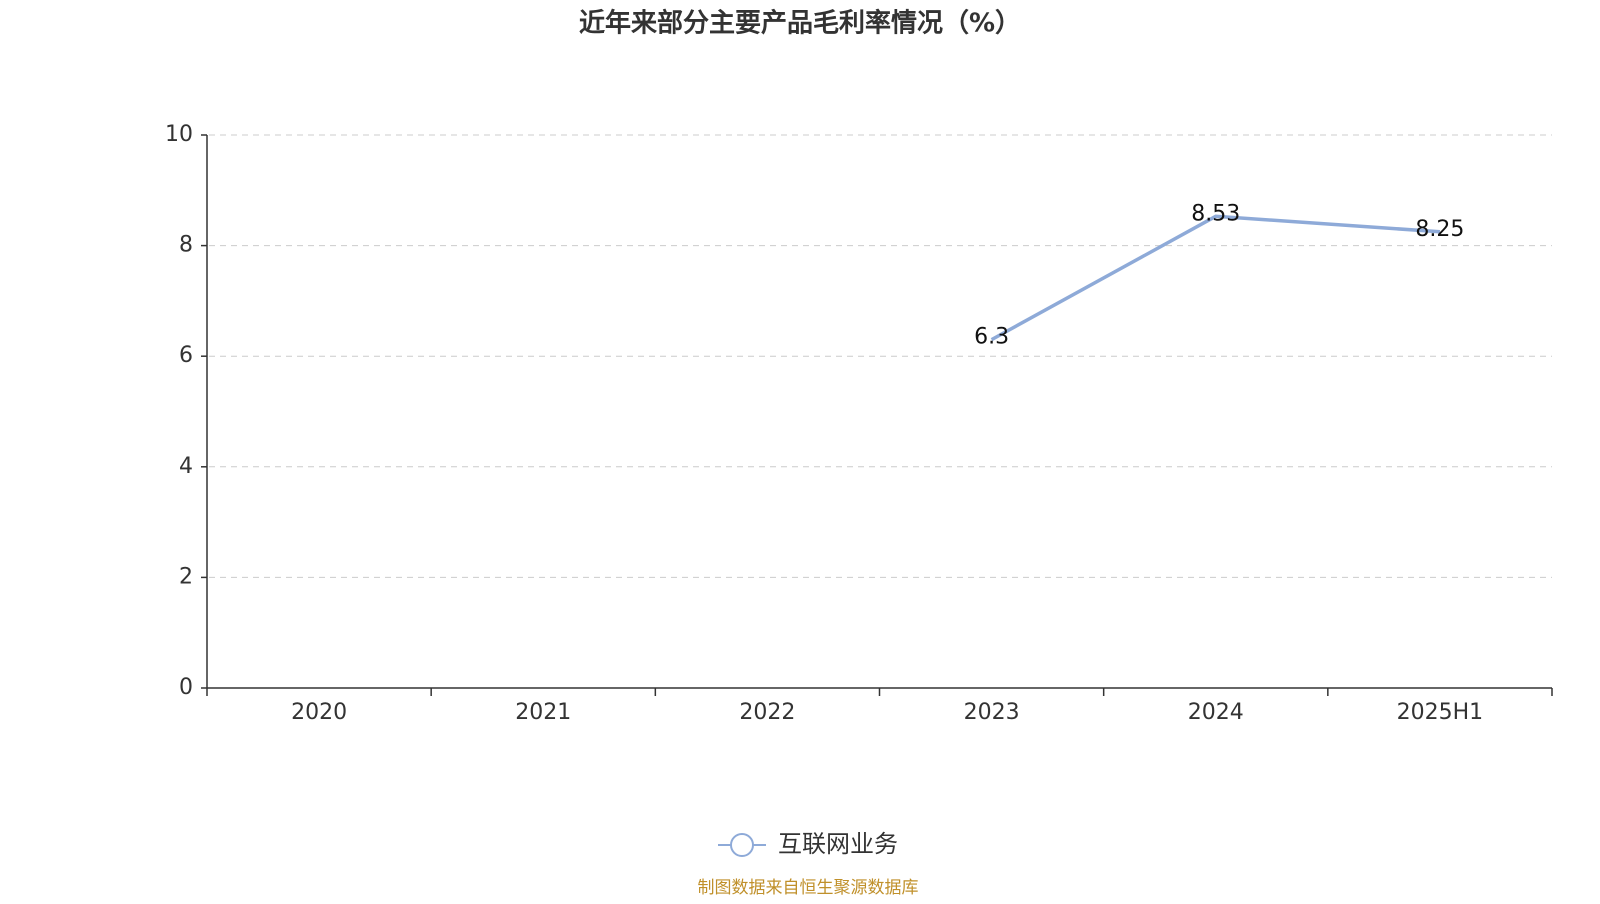 This screenshot has height=904, width=1600. I want to click on chart-title: 近年来部分主要产品毛利率情况（%）, so click(800, 23).